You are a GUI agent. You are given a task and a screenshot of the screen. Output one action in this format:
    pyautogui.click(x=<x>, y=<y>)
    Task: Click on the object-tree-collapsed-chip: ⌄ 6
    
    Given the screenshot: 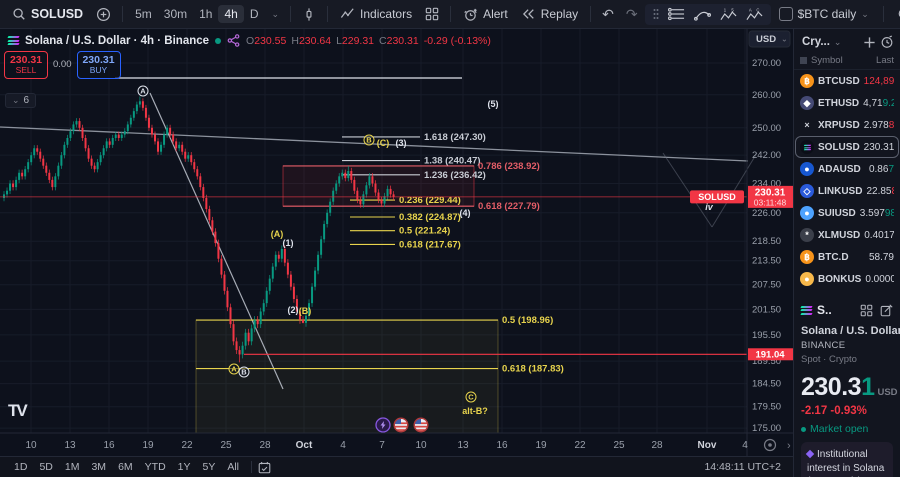 What is the action you would take?
    pyautogui.click(x=21, y=100)
    